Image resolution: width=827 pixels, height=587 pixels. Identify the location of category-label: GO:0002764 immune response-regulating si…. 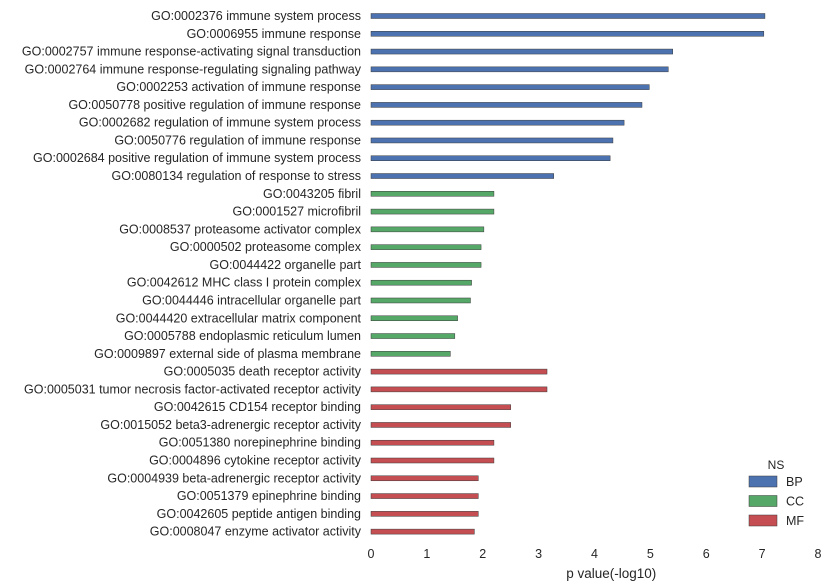
(193, 69).